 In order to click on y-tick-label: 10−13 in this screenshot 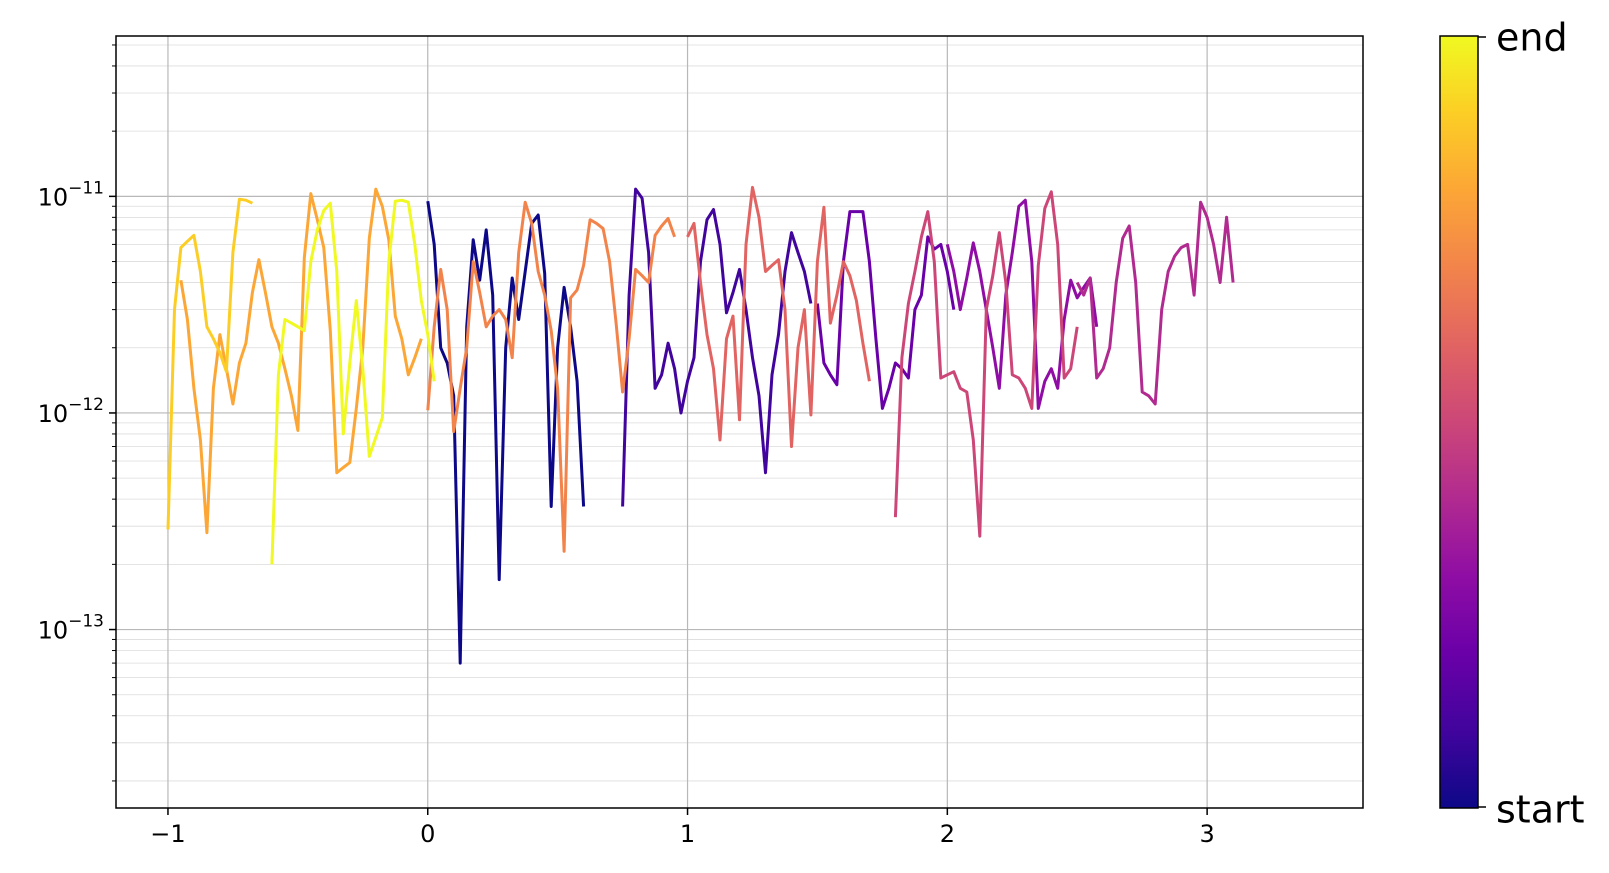, I will do `click(71, 628)`.